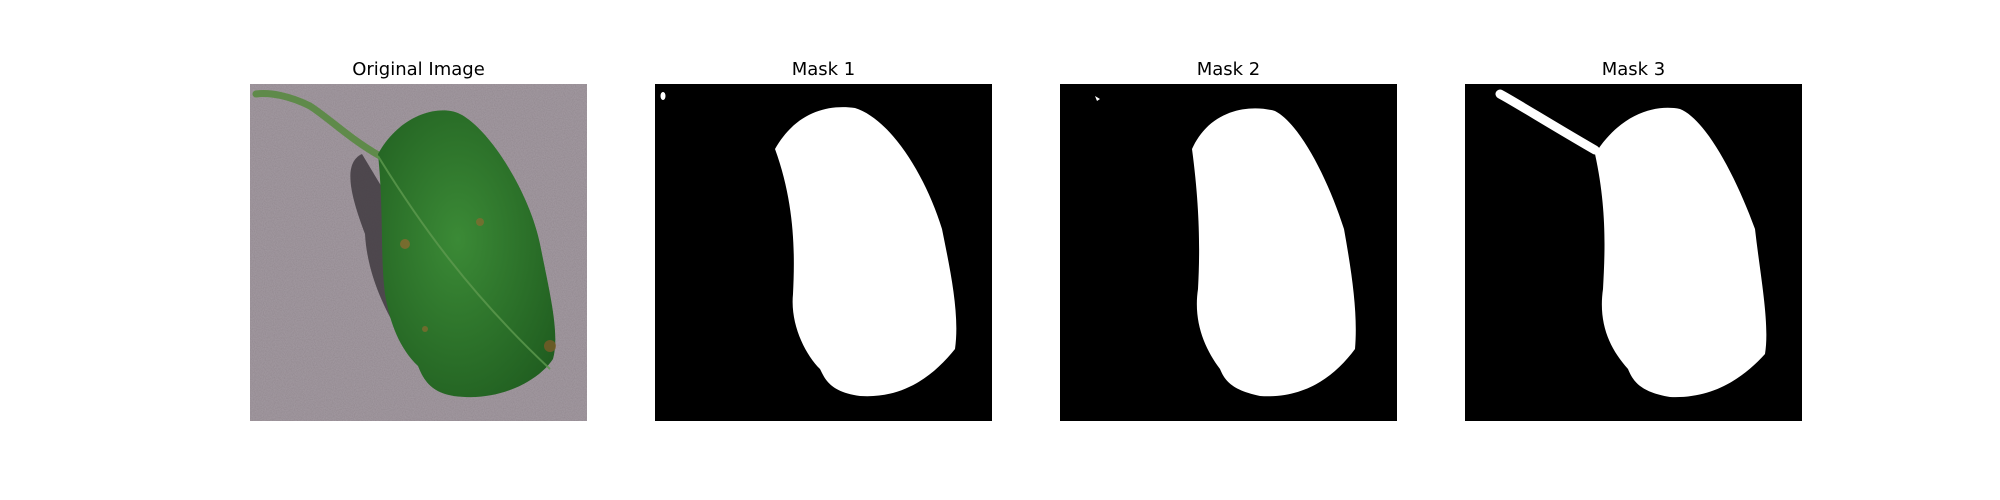  I want to click on panel-mask-3: Mask 3, so click(1633, 242).